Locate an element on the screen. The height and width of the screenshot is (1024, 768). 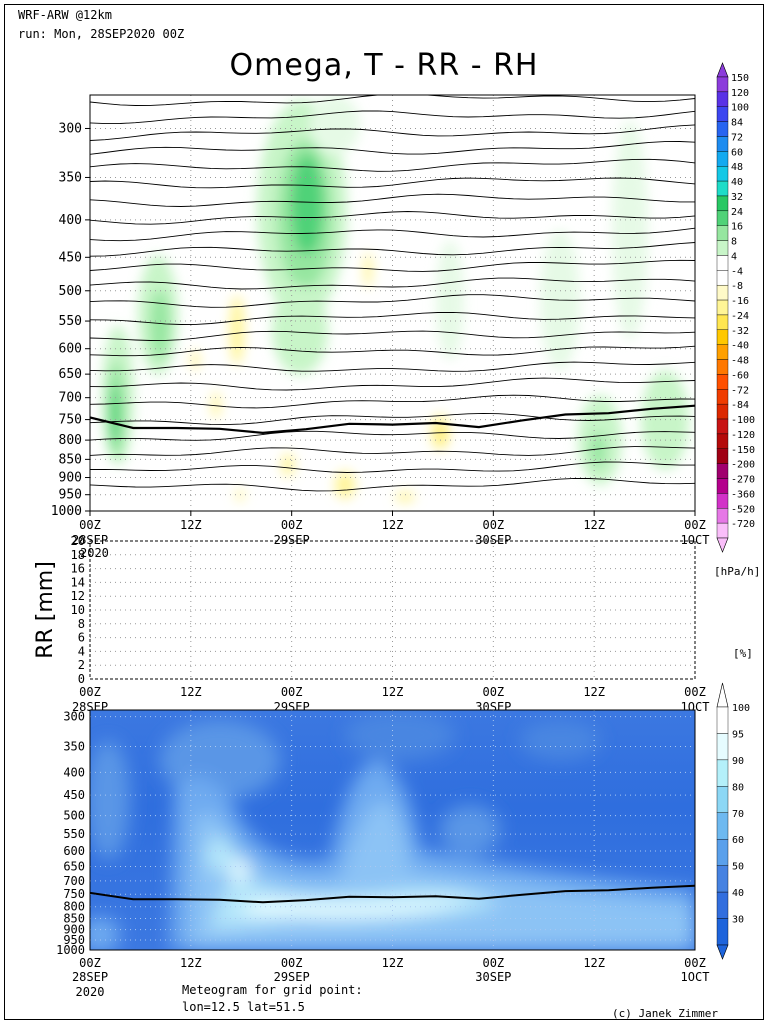
omega-colorbar-label: -200 is located at coordinates (743, 465).